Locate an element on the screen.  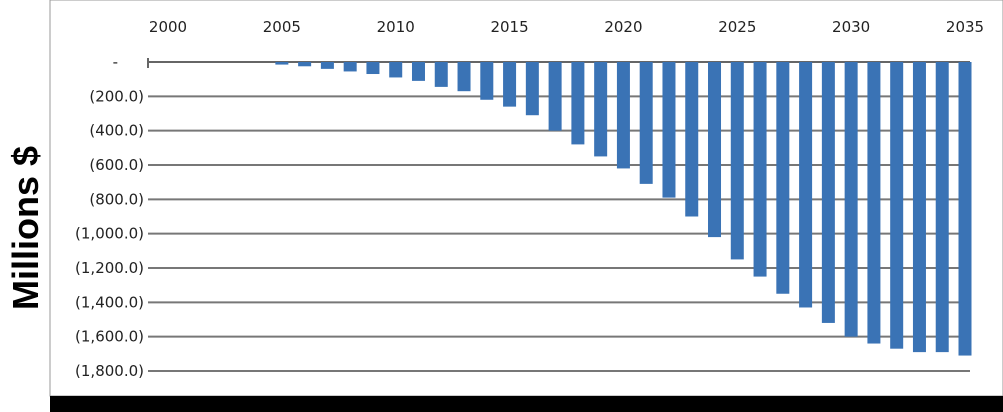
bar-2023 is located at coordinates (692, 139).